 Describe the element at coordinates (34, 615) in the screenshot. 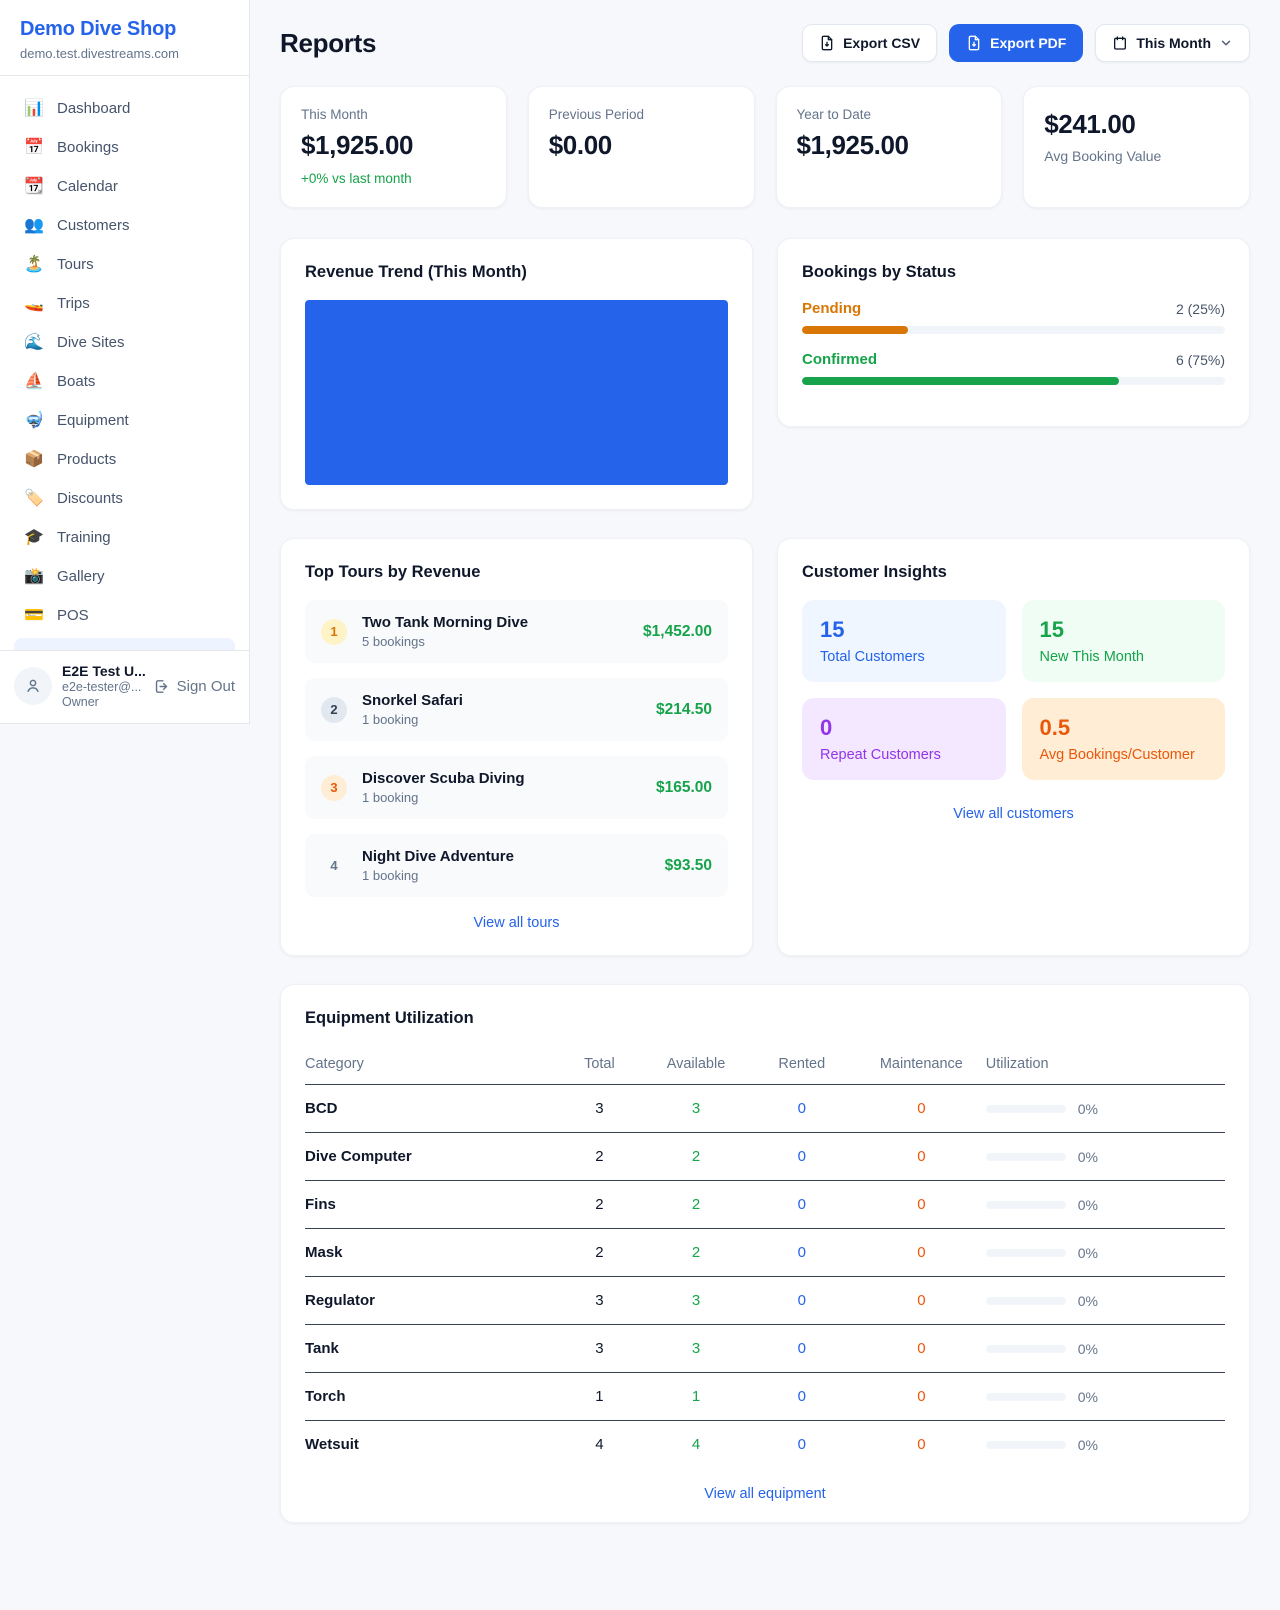

I see `credit-card-icon: 💳` at that location.